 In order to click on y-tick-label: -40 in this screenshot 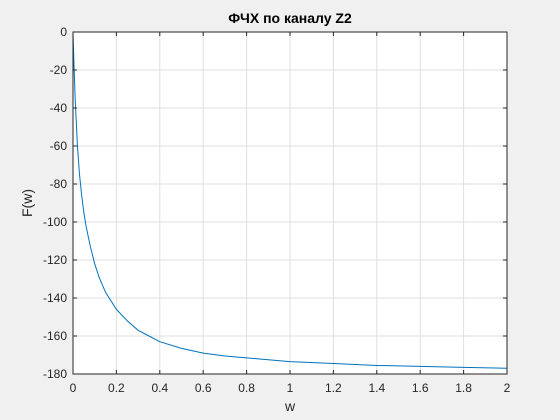, I will do `click(59, 108)`.